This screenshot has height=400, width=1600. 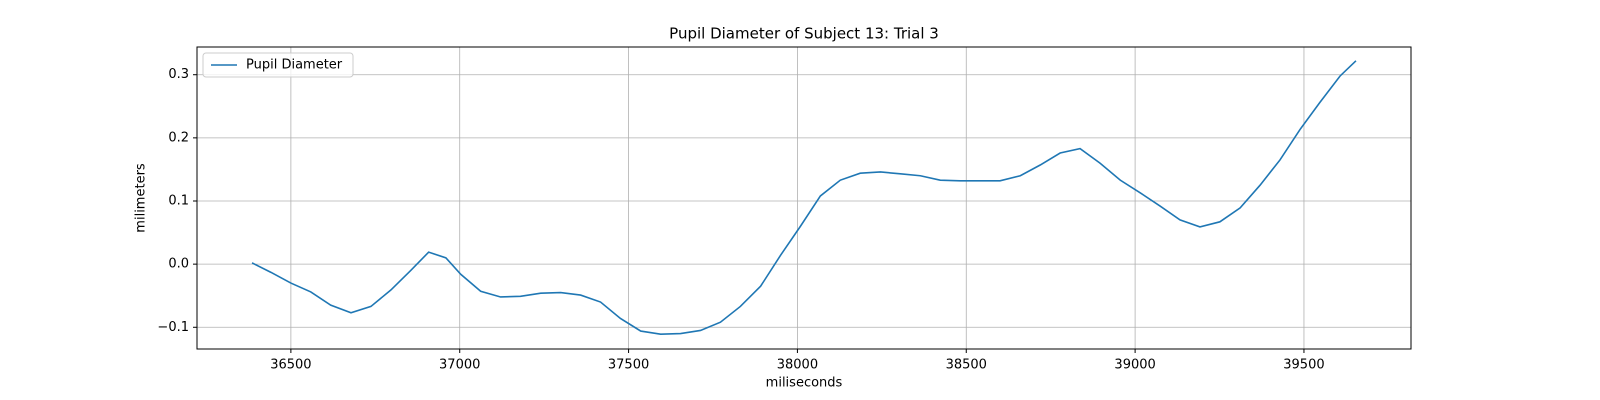 What do you see at coordinates (173, 327) in the screenshot?
I see `y-tick-label: −0.1` at bounding box center [173, 327].